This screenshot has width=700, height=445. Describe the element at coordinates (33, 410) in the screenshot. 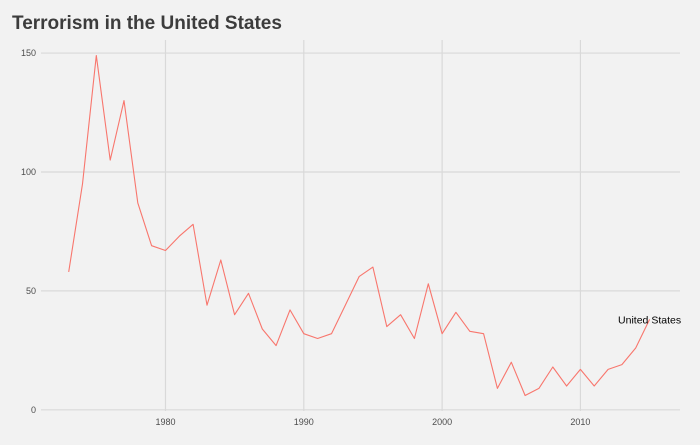

I see `y-tick-label-0: 0` at that location.